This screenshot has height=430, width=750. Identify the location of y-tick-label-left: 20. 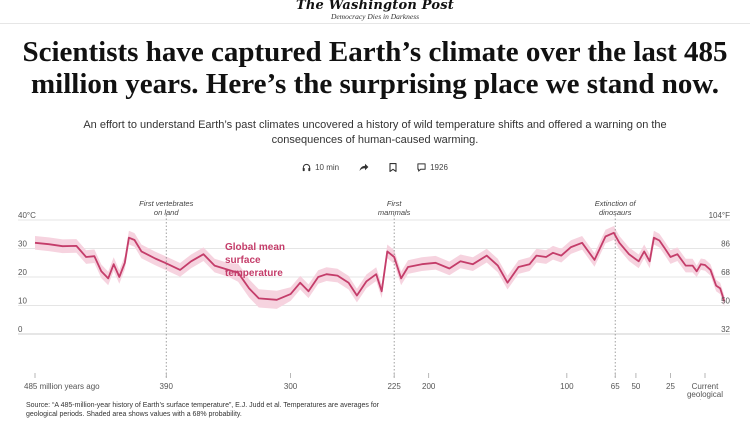
(22, 272).